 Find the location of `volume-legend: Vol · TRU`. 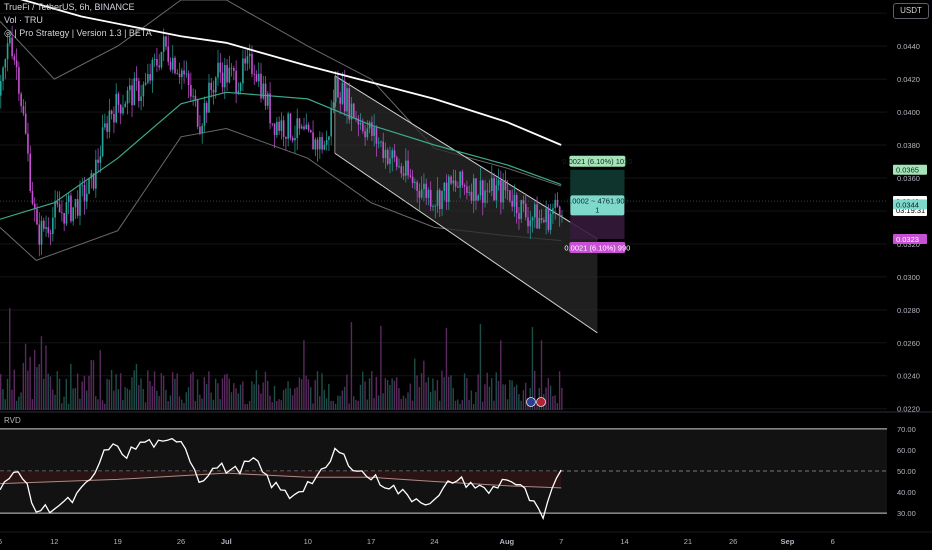

volume-legend: Vol · TRU is located at coordinates (23, 20).